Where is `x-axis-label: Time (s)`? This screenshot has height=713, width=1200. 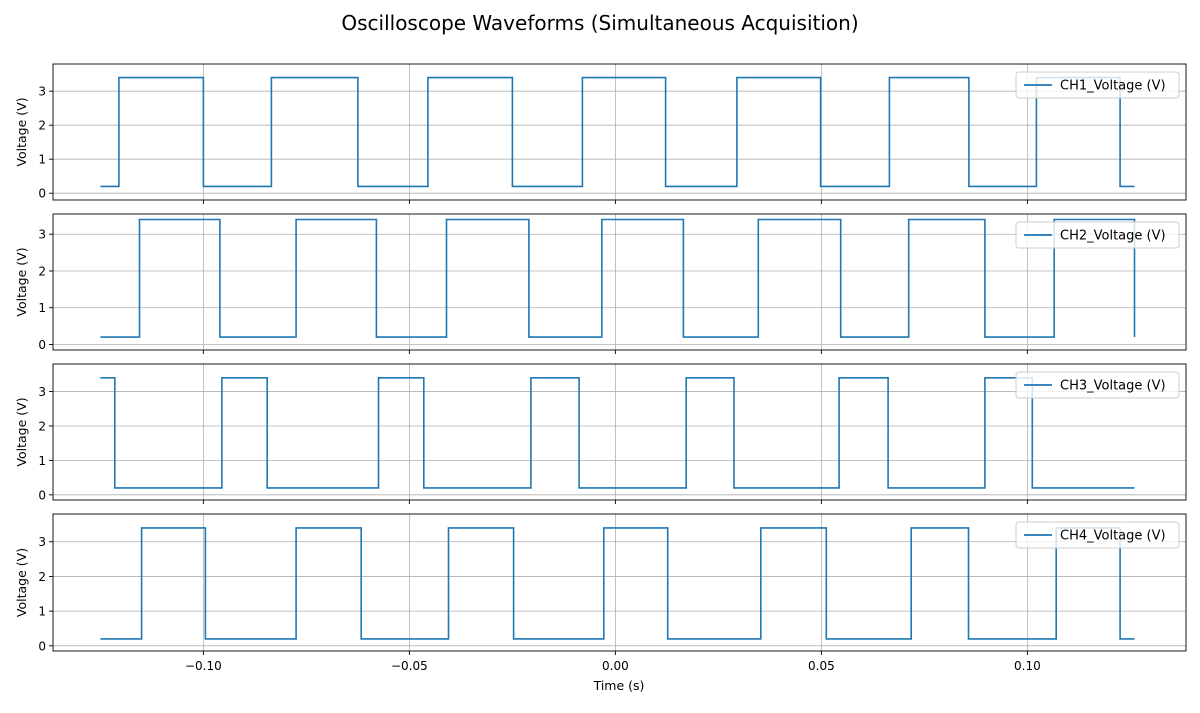 x-axis-label: Time (s) is located at coordinates (619, 685).